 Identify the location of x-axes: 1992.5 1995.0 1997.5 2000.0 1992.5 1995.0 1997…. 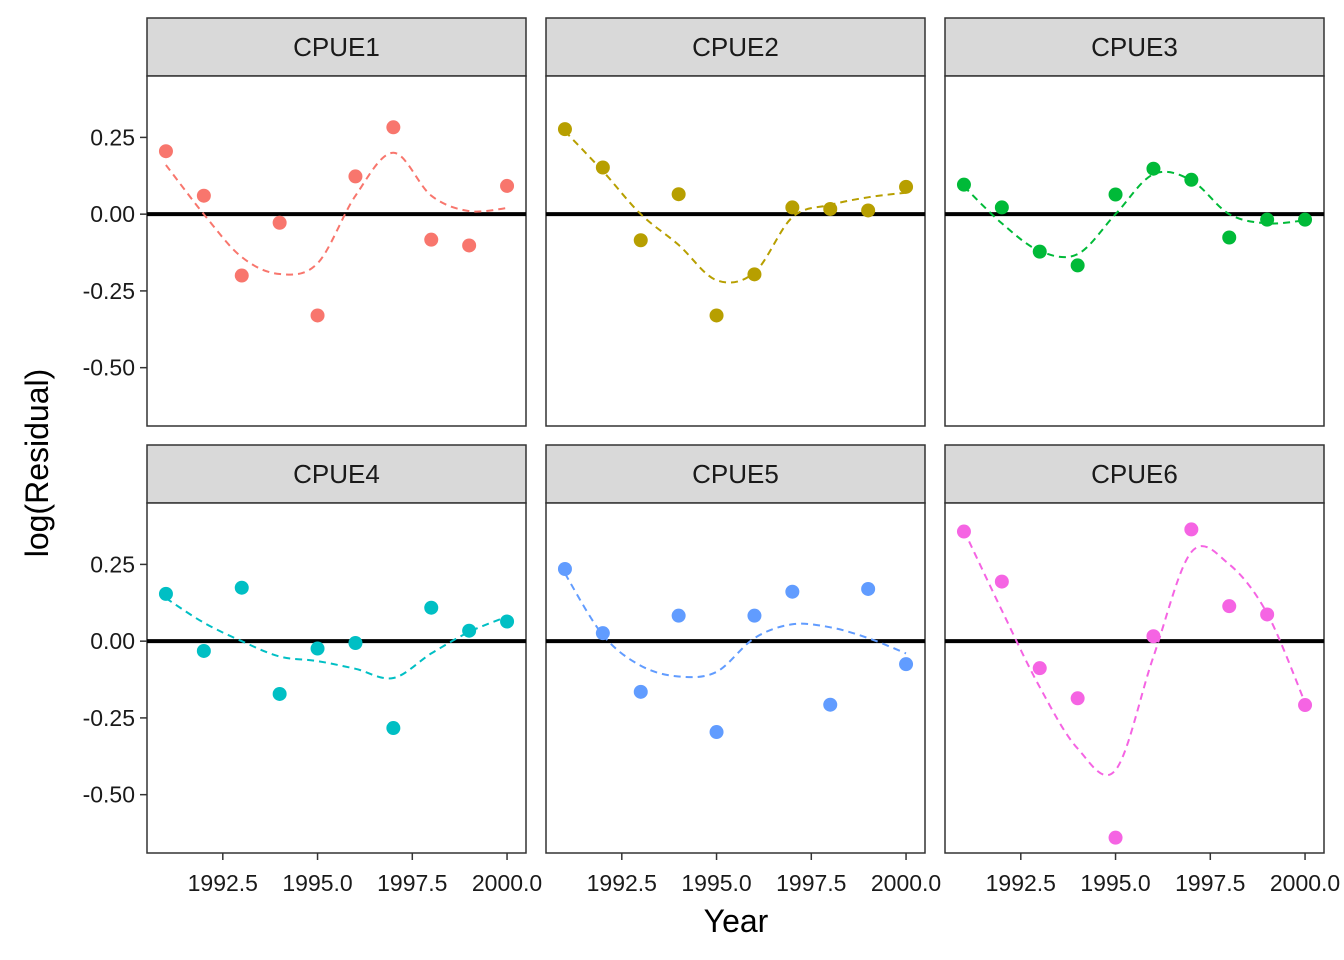
(764, 874).